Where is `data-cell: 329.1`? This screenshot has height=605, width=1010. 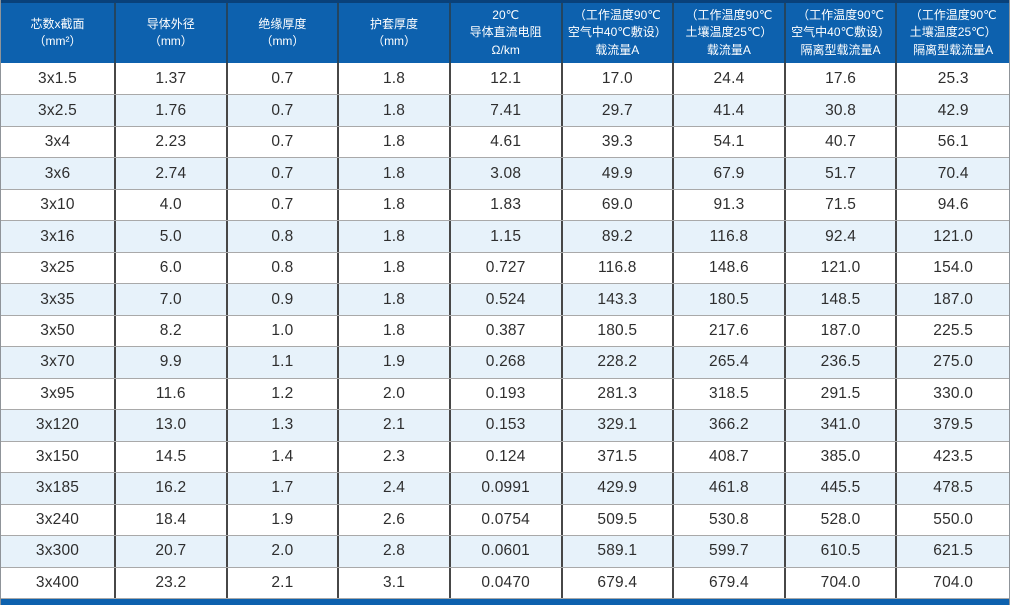 data-cell: 329.1 is located at coordinates (619, 425).